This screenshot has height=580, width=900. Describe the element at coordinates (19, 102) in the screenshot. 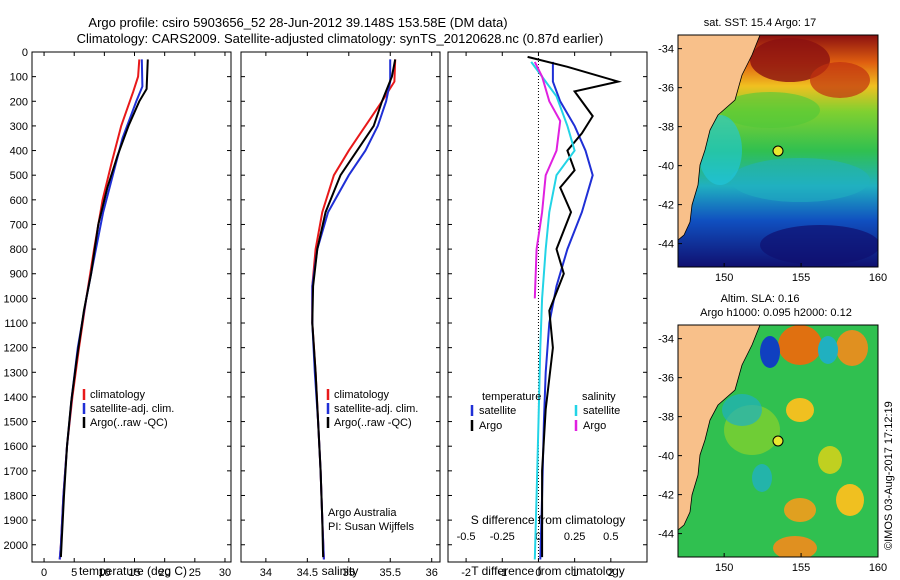

I see `depth-tick-label: 200` at that location.